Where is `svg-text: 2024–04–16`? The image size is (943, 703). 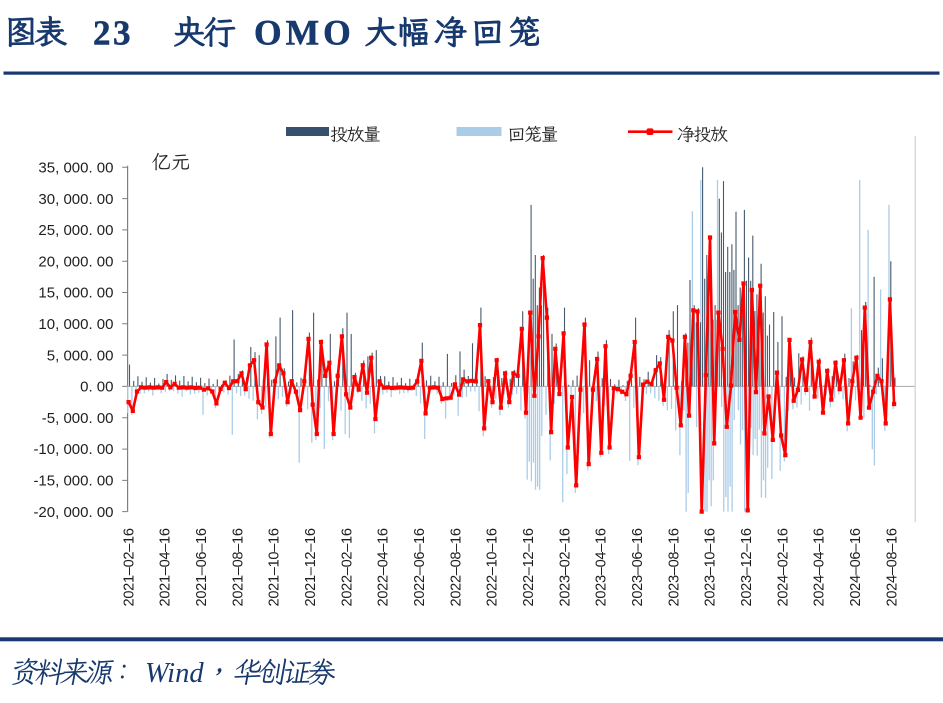 svg-text: 2024–04–16 is located at coordinates (820, 567).